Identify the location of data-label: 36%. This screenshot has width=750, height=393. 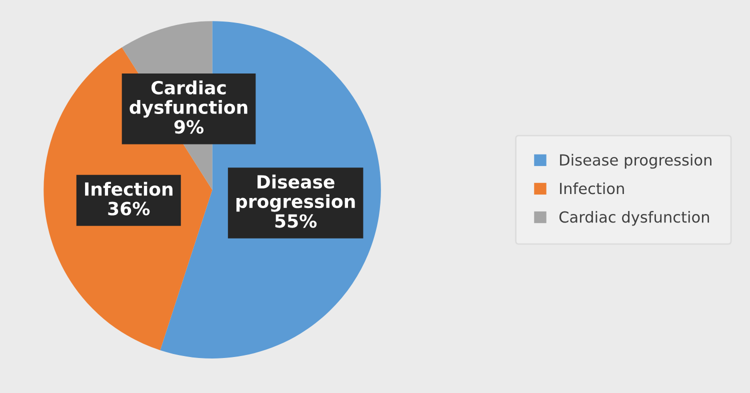
(129, 209).